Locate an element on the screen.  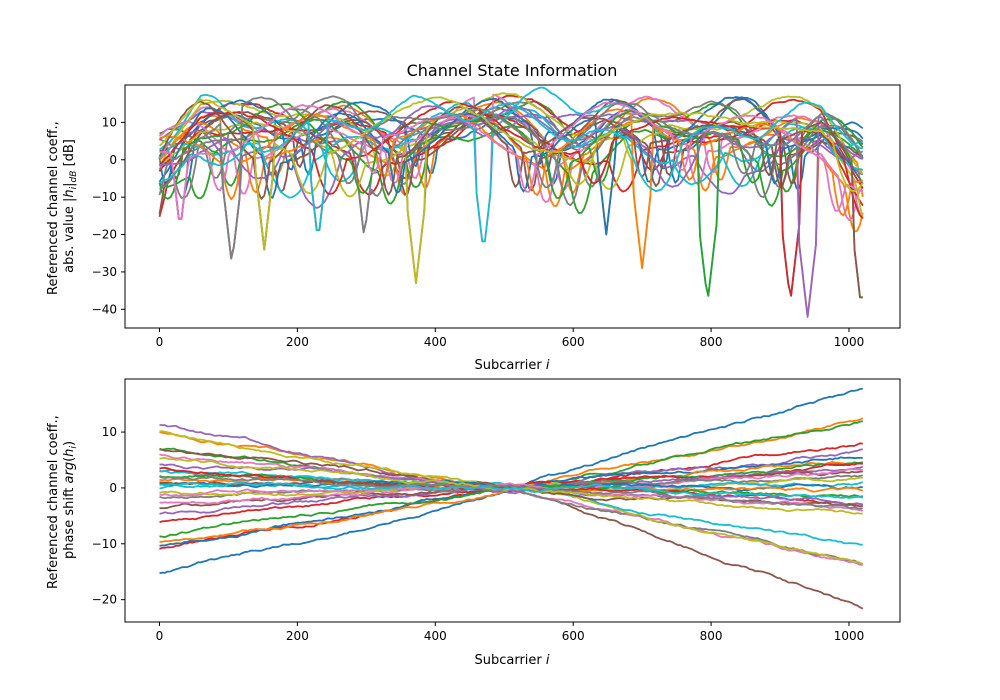
y-tick-label: −40 is located at coordinates (104, 309).